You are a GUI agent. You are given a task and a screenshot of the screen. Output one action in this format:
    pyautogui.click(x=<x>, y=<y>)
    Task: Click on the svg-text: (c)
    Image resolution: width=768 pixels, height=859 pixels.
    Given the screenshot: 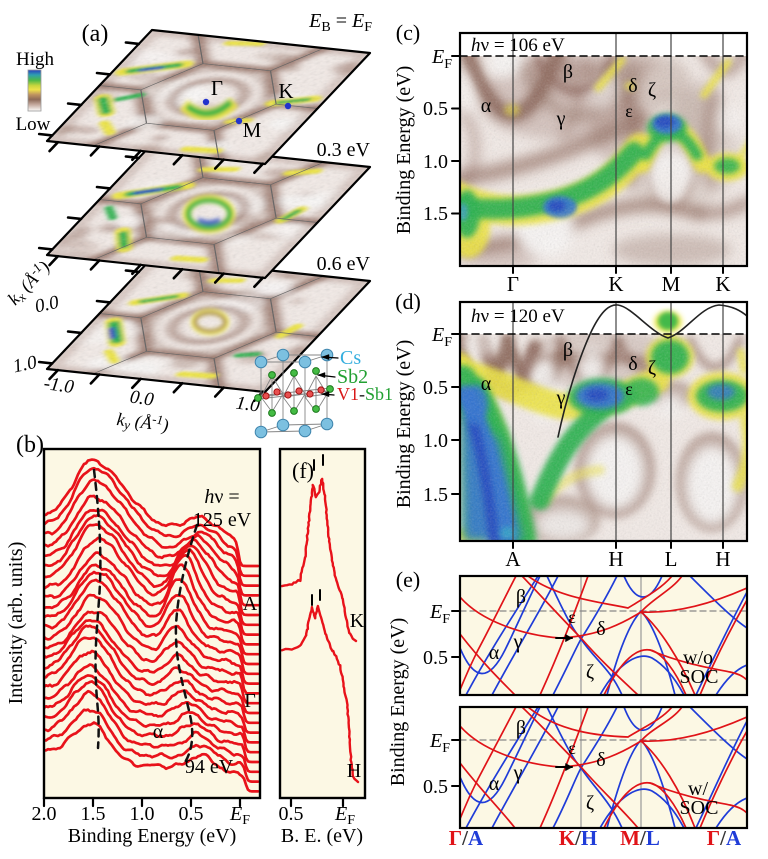 What is the action you would take?
    pyautogui.click(x=408, y=32)
    